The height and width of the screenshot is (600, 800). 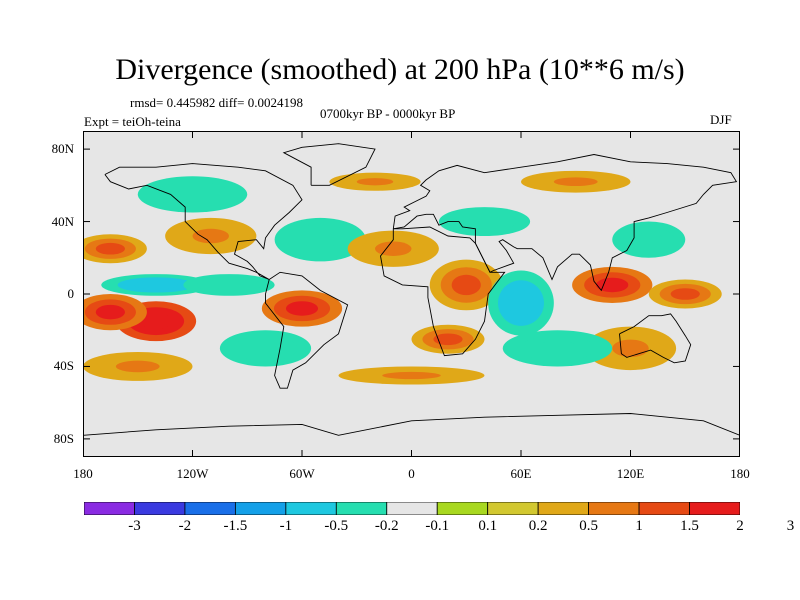 What do you see at coordinates (790, 526) in the screenshot?
I see `colorbar-label: 3` at bounding box center [790, 526].